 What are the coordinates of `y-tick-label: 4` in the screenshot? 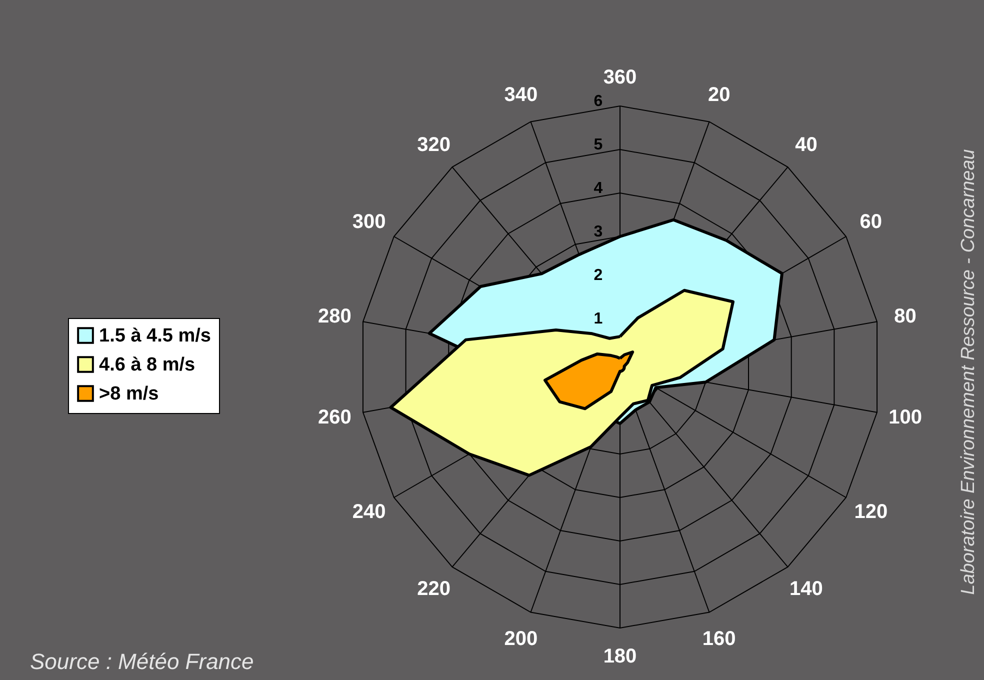 It's located at (598, 188).